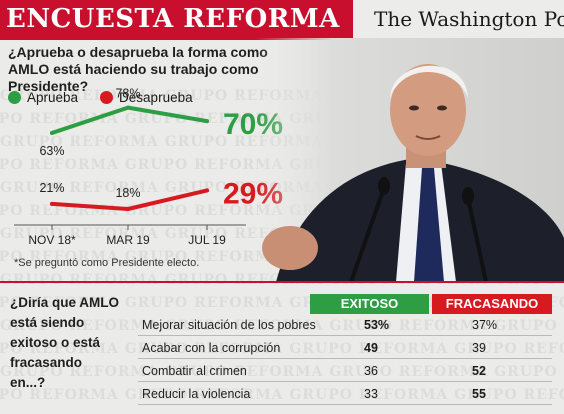 The image size is (564, 414). What do you see at coordinates (107, 263) in the screenshot?
I see `chart-footnote: *Se preguntó como Presidente electo.` at bounding box center [107, 263].